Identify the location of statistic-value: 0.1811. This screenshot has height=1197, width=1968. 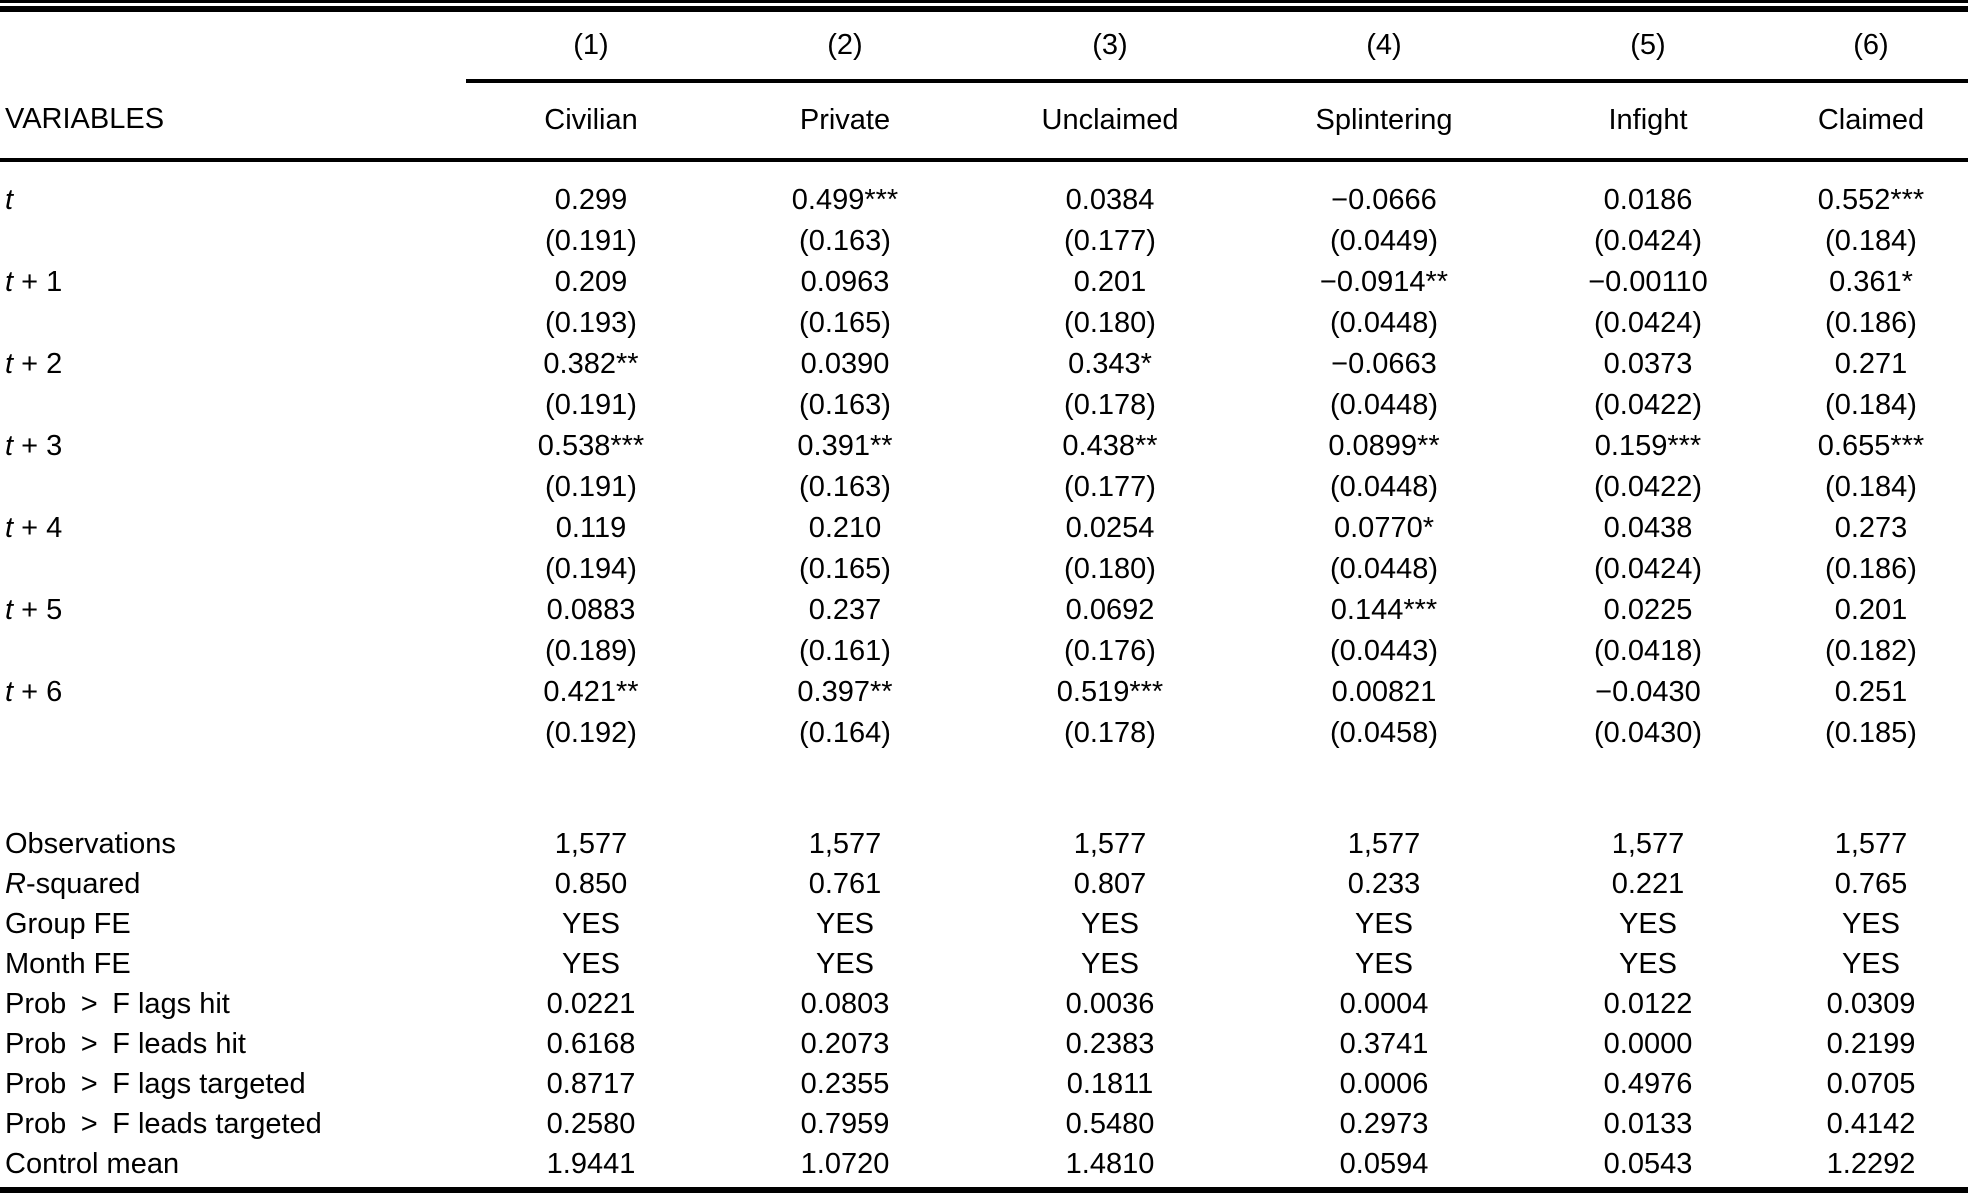
(1110, 1083).